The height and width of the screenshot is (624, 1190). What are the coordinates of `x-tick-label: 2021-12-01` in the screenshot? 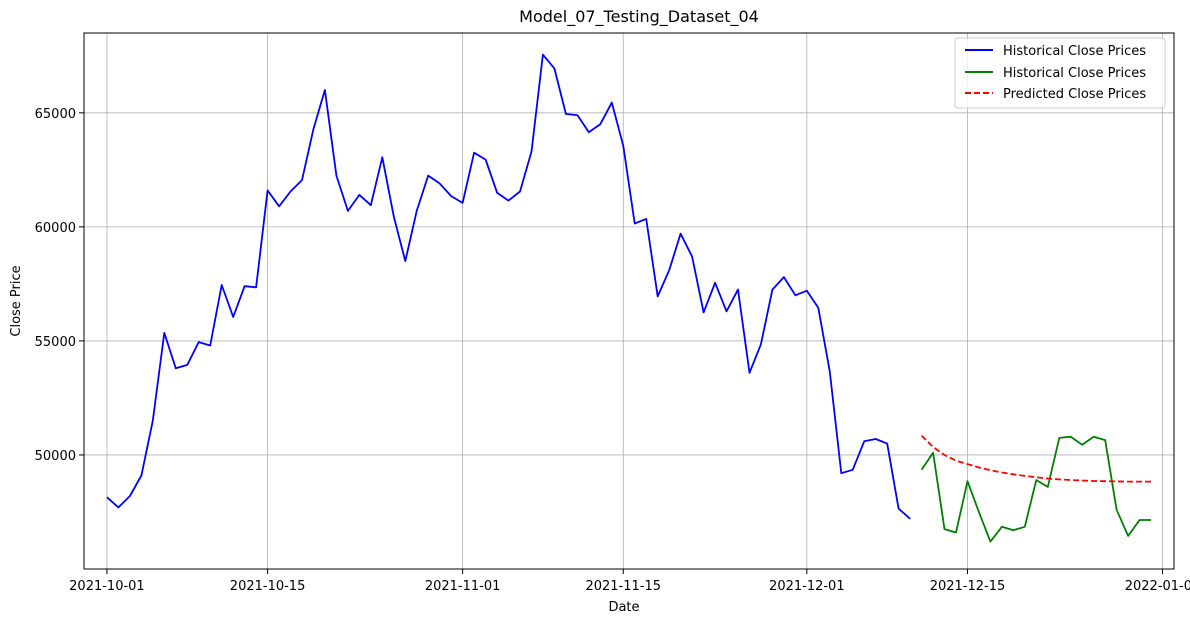 It's located at (807, 586).